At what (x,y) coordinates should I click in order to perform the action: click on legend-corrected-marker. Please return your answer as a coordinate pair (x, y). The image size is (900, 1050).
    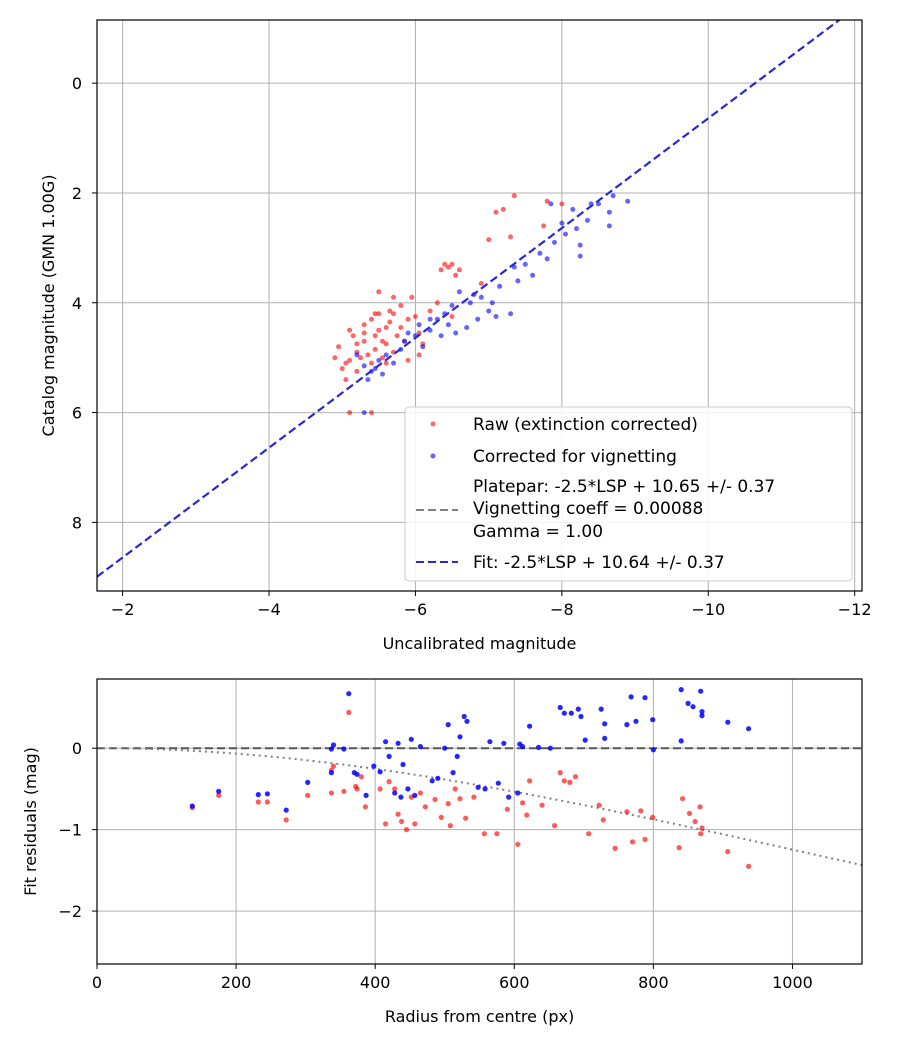
    Looking at the image, I should click on (433, 456).